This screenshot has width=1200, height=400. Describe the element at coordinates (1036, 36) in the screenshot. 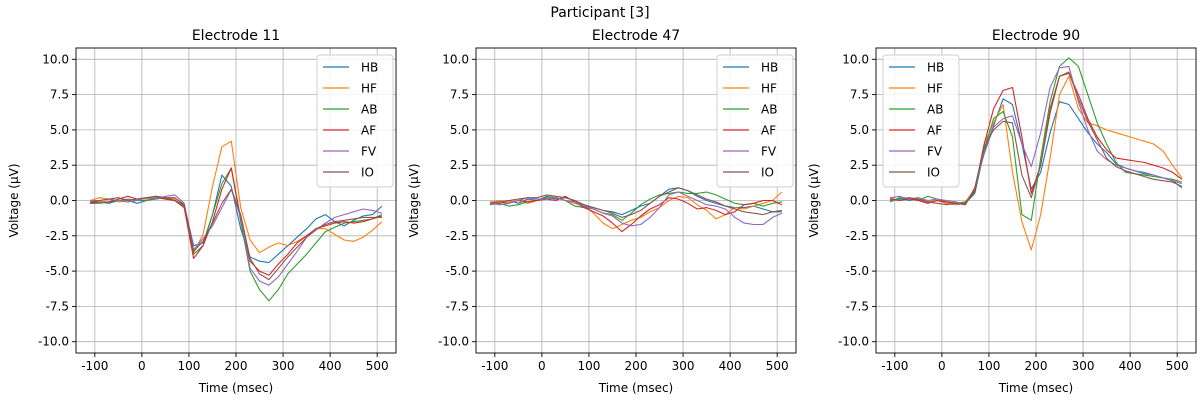

I see `subplot-title: Electrode 90` at that location.